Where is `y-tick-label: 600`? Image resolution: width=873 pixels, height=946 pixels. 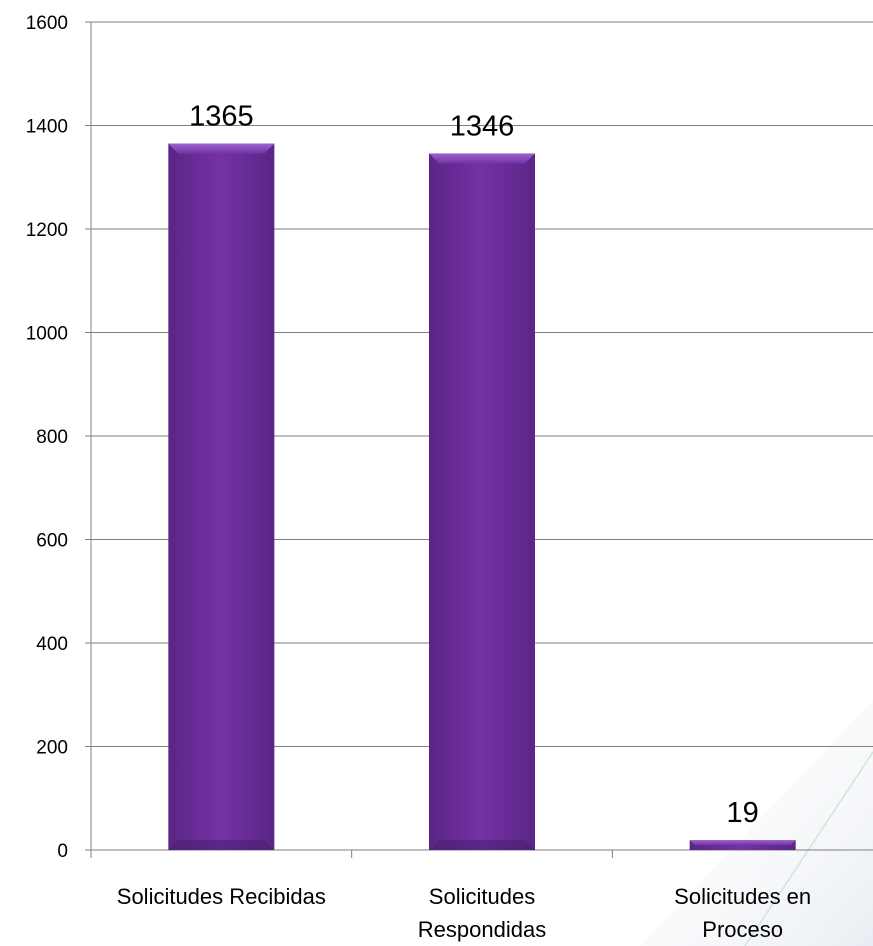 y-tick-label: 600 is located at coordinates (52, 541).